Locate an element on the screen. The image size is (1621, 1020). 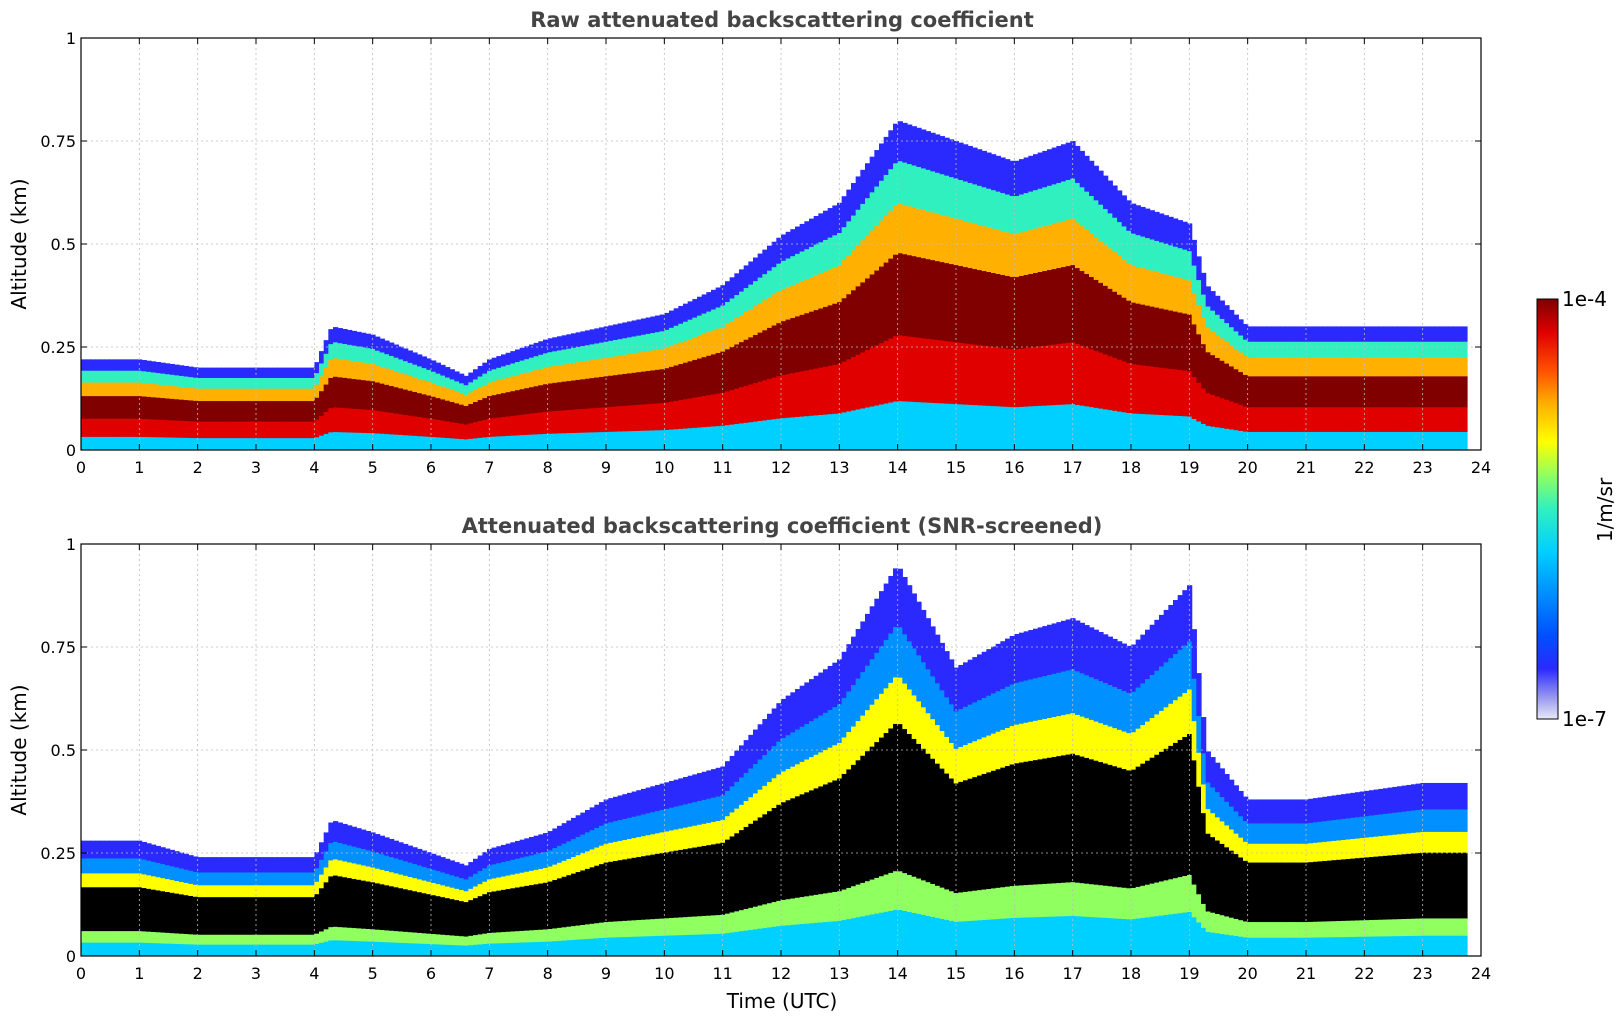
x-tick-label: 7 is located at coordinates (489, 467).